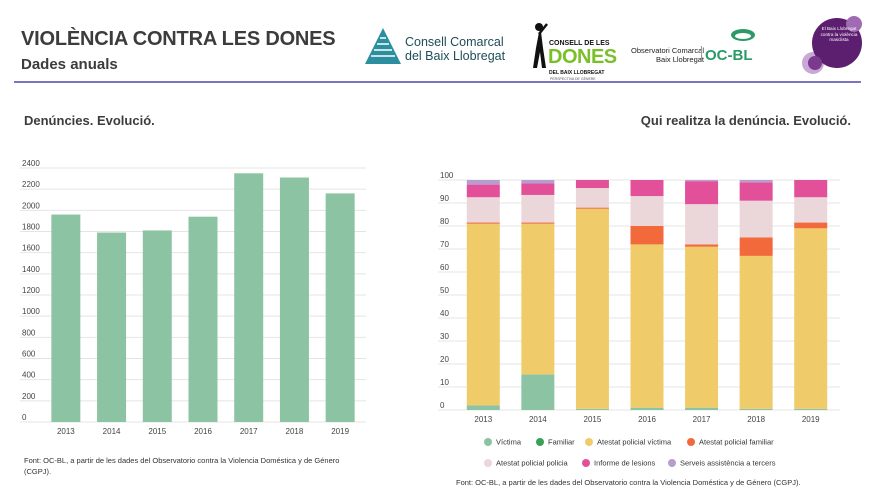 Image resolution: width=881 pixels, height=496 pixels. Describe the element at coordinates (573, 79) in the screenshot. I see `dones-logo-line4: PERSPECTIVA DE GÈNERE` at that location.